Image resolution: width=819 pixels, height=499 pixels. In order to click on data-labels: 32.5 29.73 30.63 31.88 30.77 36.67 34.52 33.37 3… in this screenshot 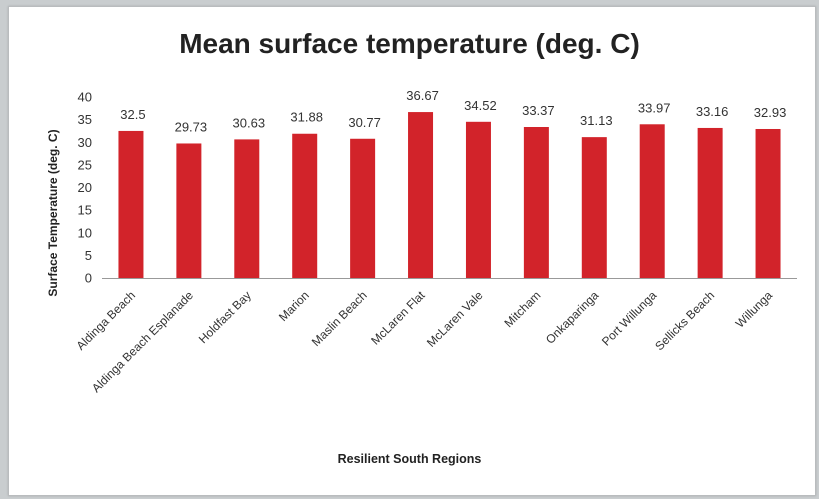, I will do `click(453, 111)`.